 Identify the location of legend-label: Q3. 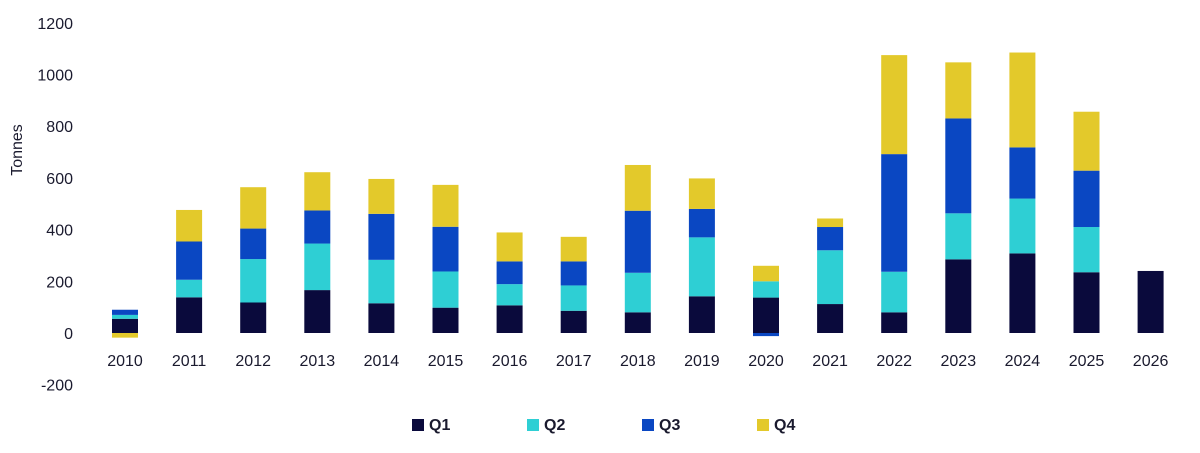
(669, 425).